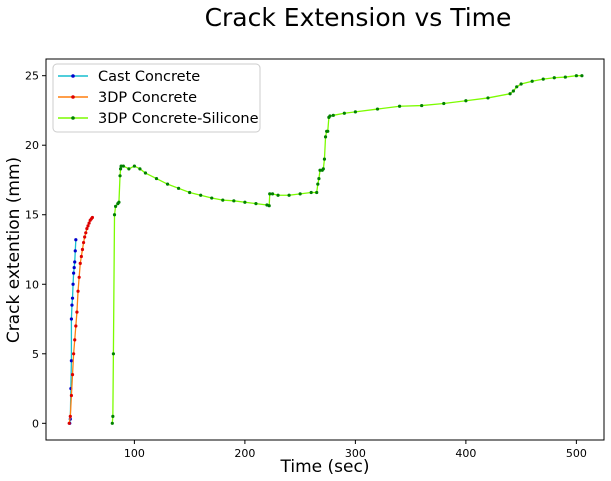  I want to click on y-tick-label: 10, so click(32, 284).